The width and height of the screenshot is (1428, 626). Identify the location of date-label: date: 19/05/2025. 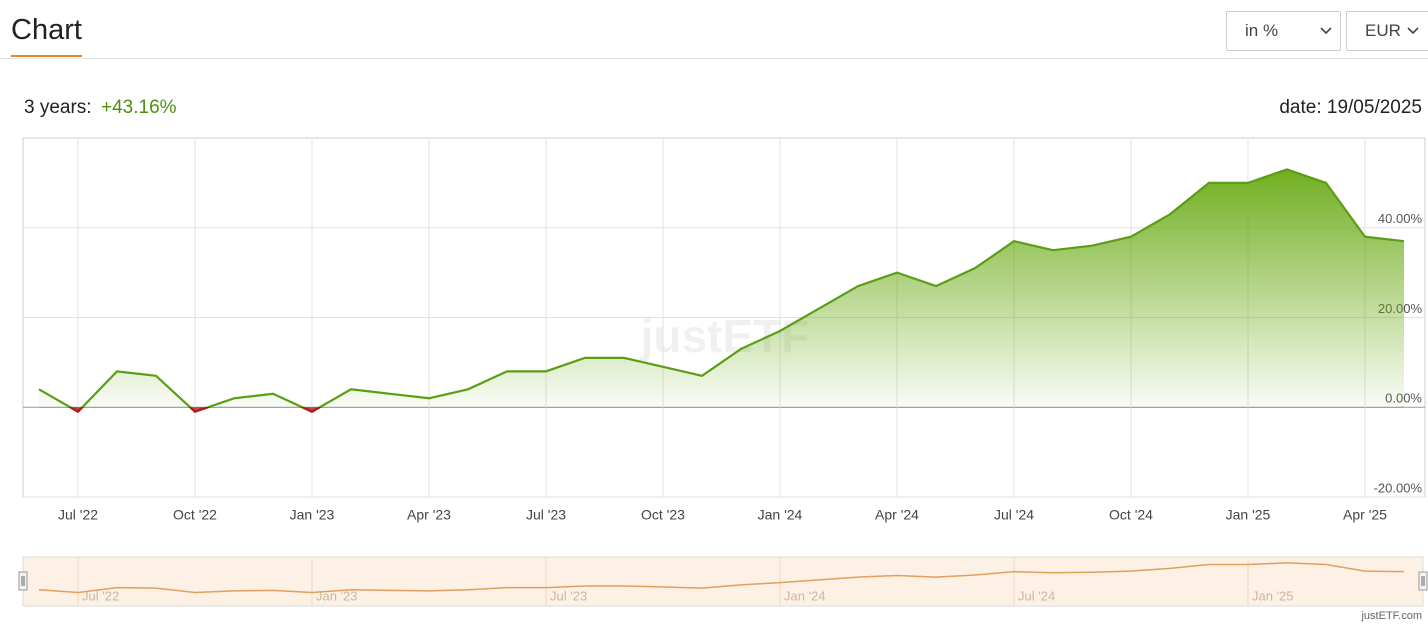
(1350, 107).